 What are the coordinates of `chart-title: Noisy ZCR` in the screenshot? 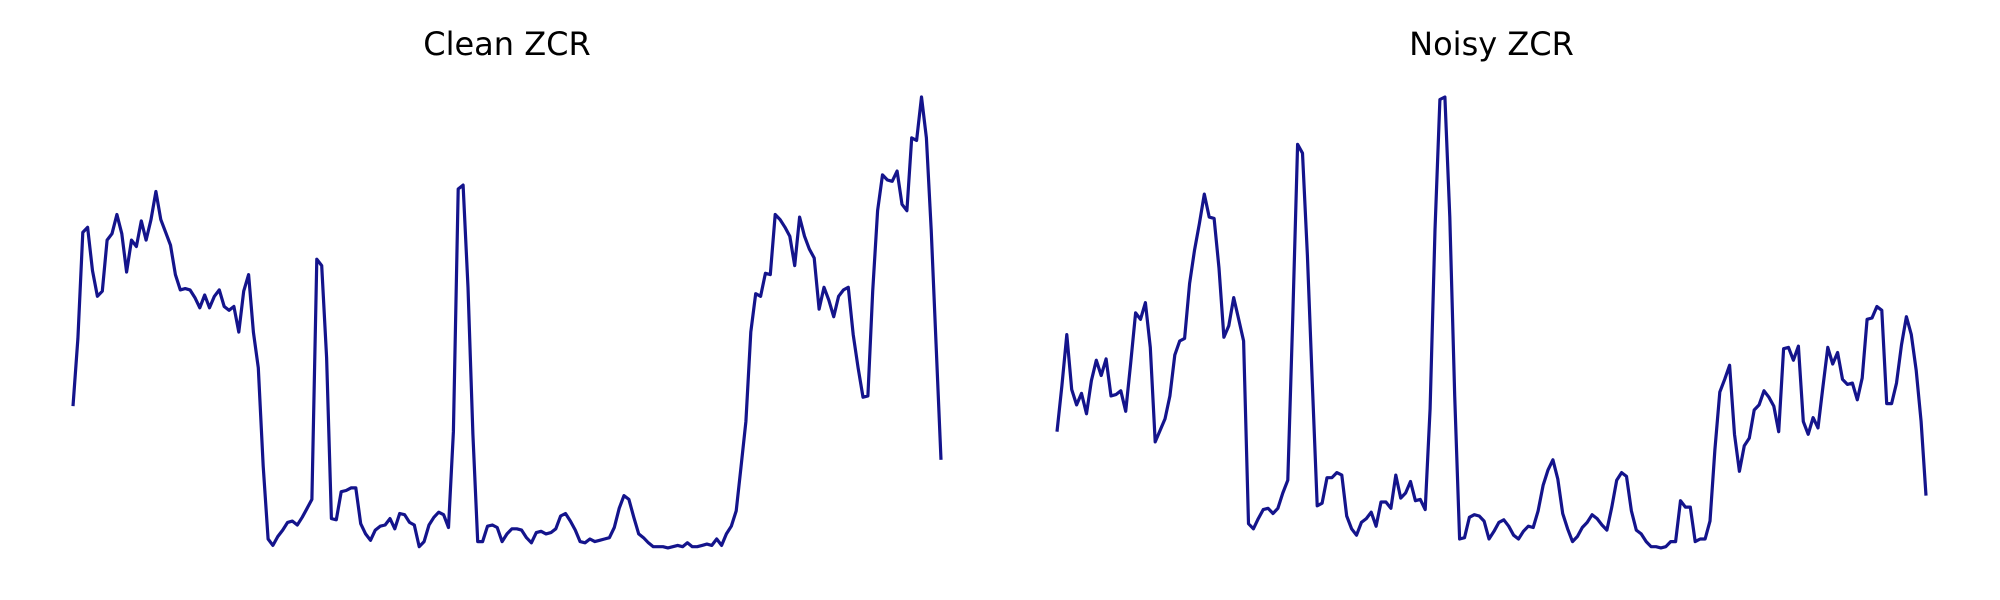 It's located at (1491, 44).